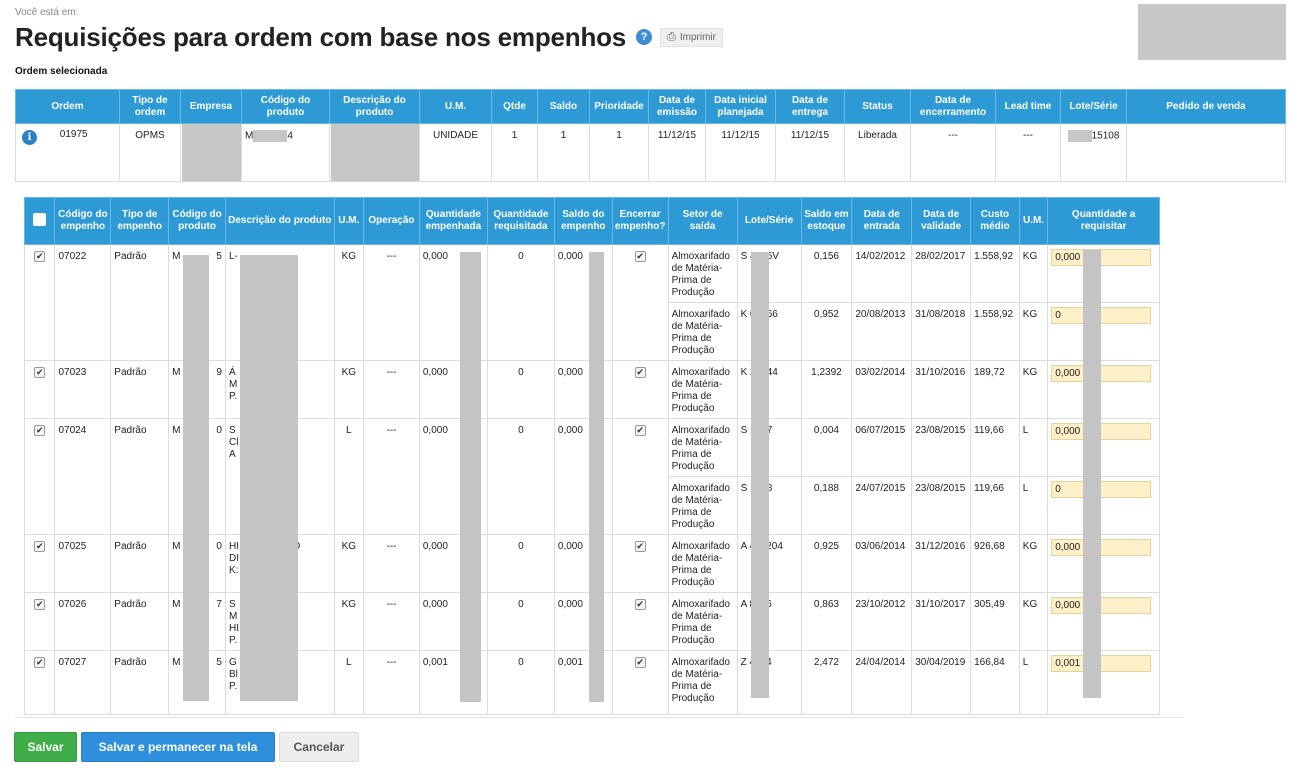 Image resolution: width=1298 pixels, height=773 pixels. I want to click on save-and-stay-button: Salvar e permanecer na tela, so click(178, 747).